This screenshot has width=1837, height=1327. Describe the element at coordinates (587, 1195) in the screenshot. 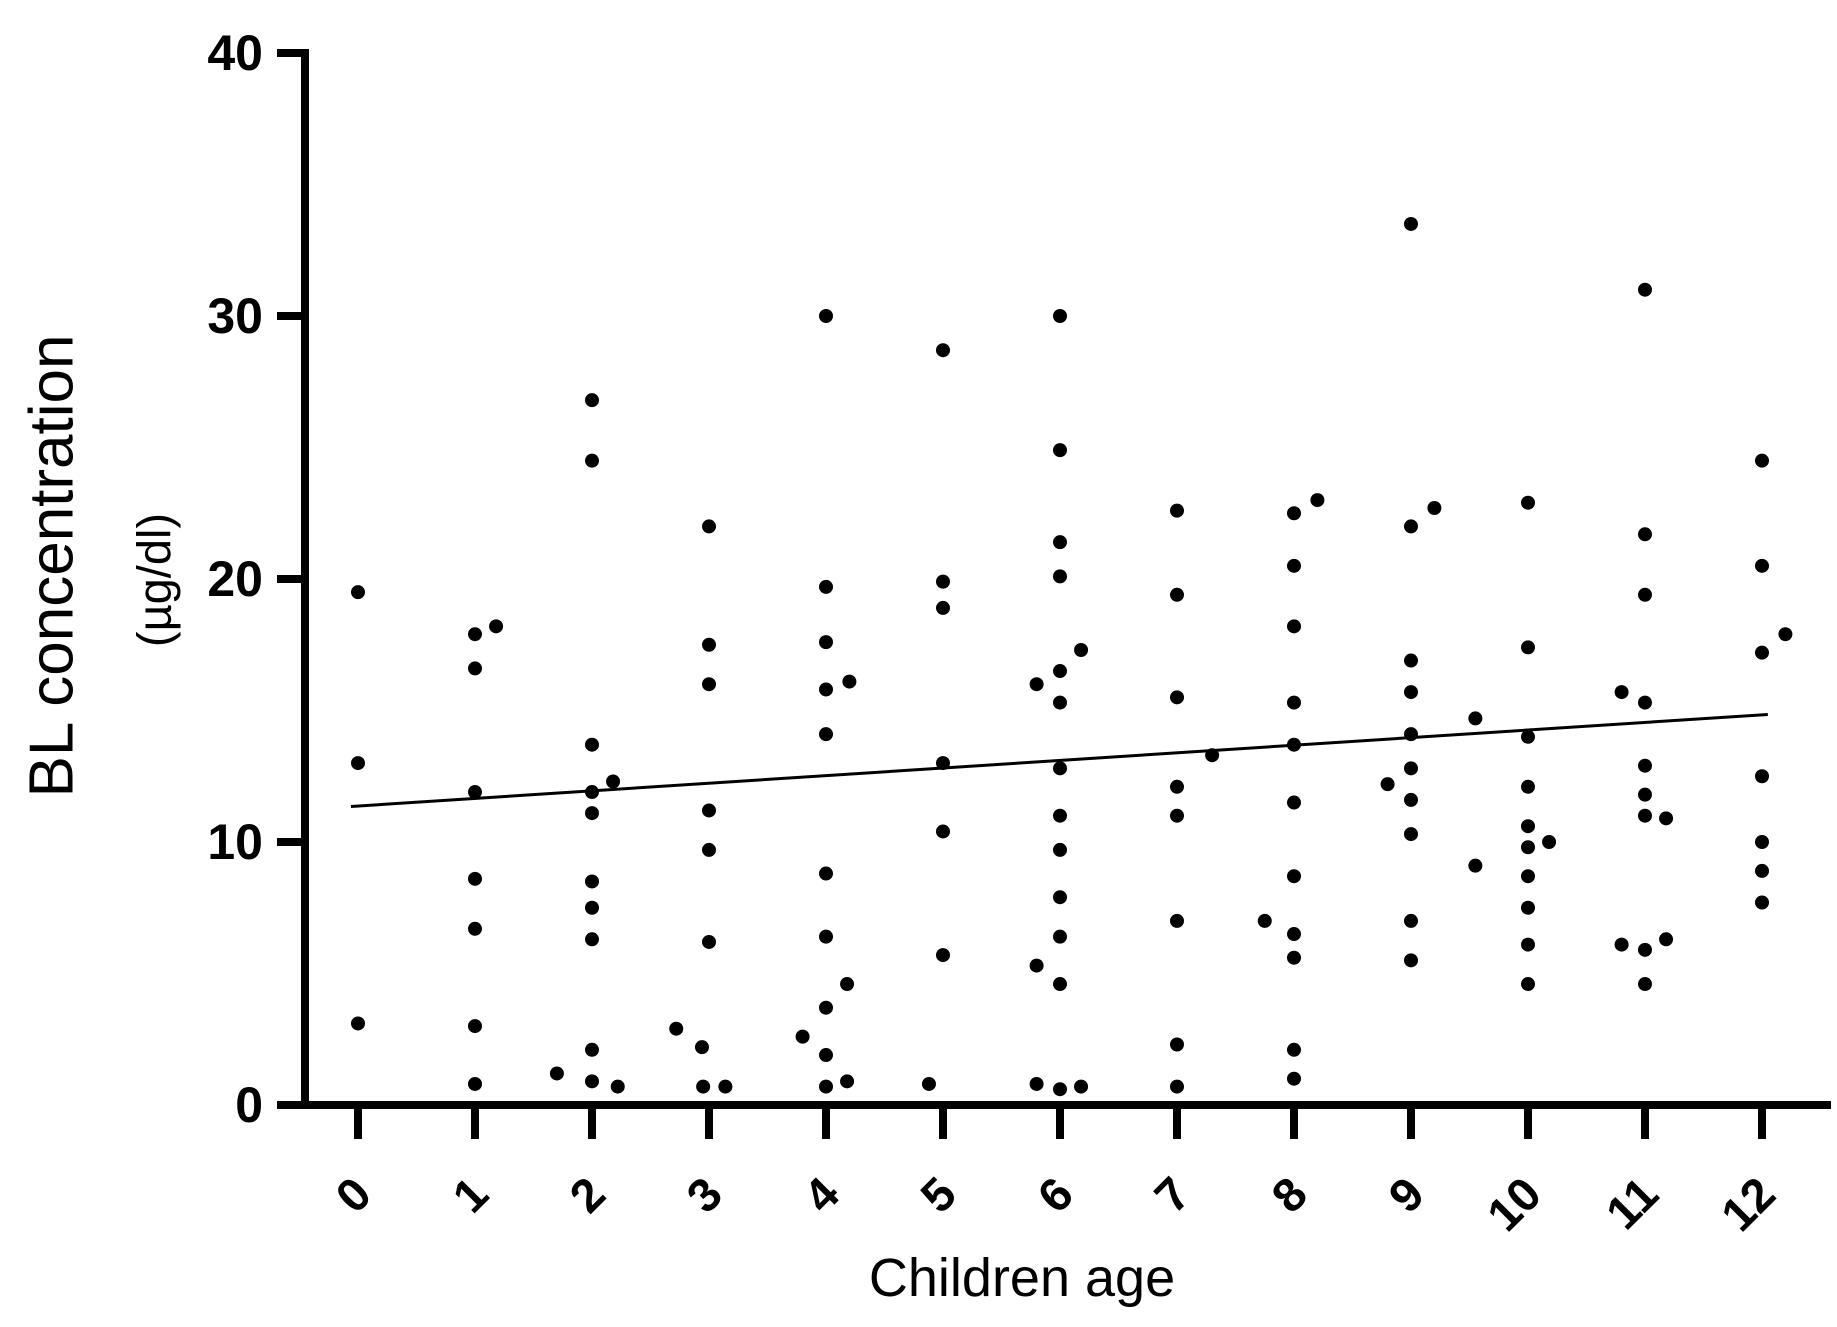

I see `x-tick-label: 2` at that location.